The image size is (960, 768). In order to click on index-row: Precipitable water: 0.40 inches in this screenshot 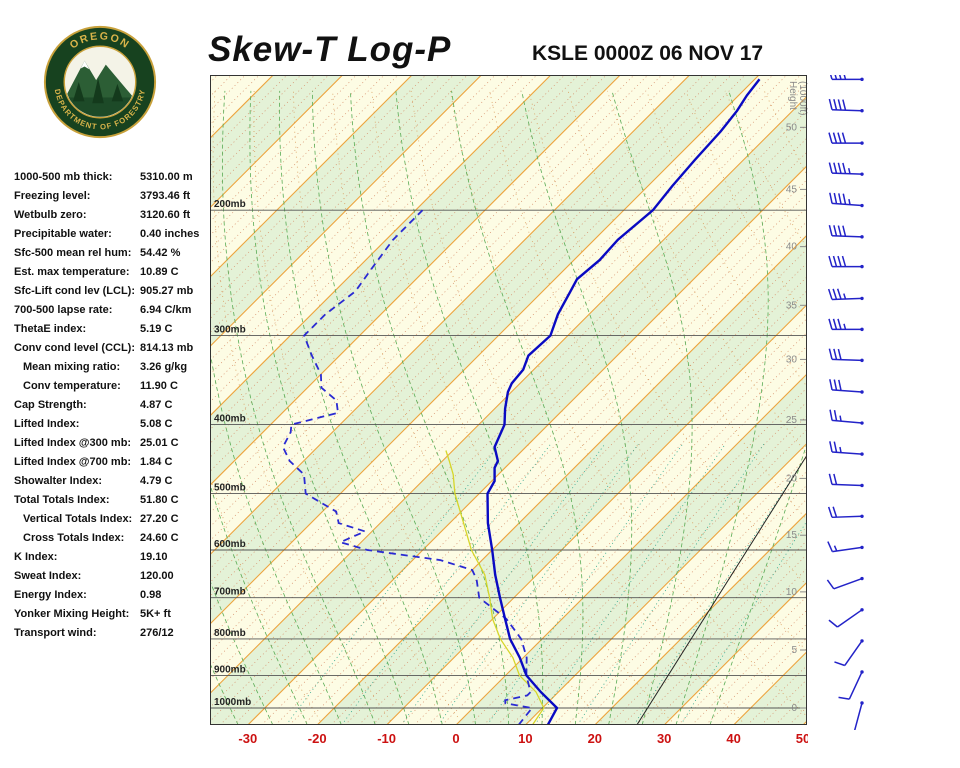, I will do `click(106, 234)`.